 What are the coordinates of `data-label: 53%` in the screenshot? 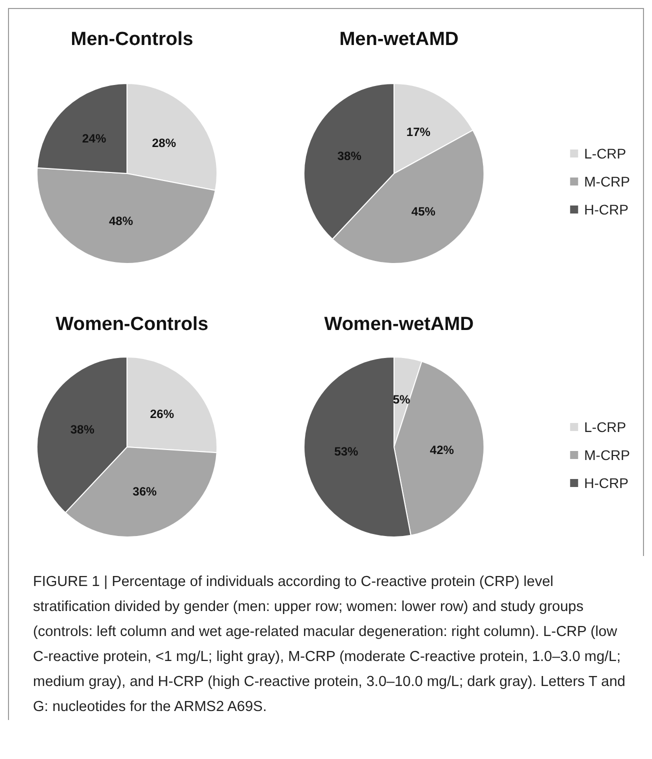 It's located at (346, 451).